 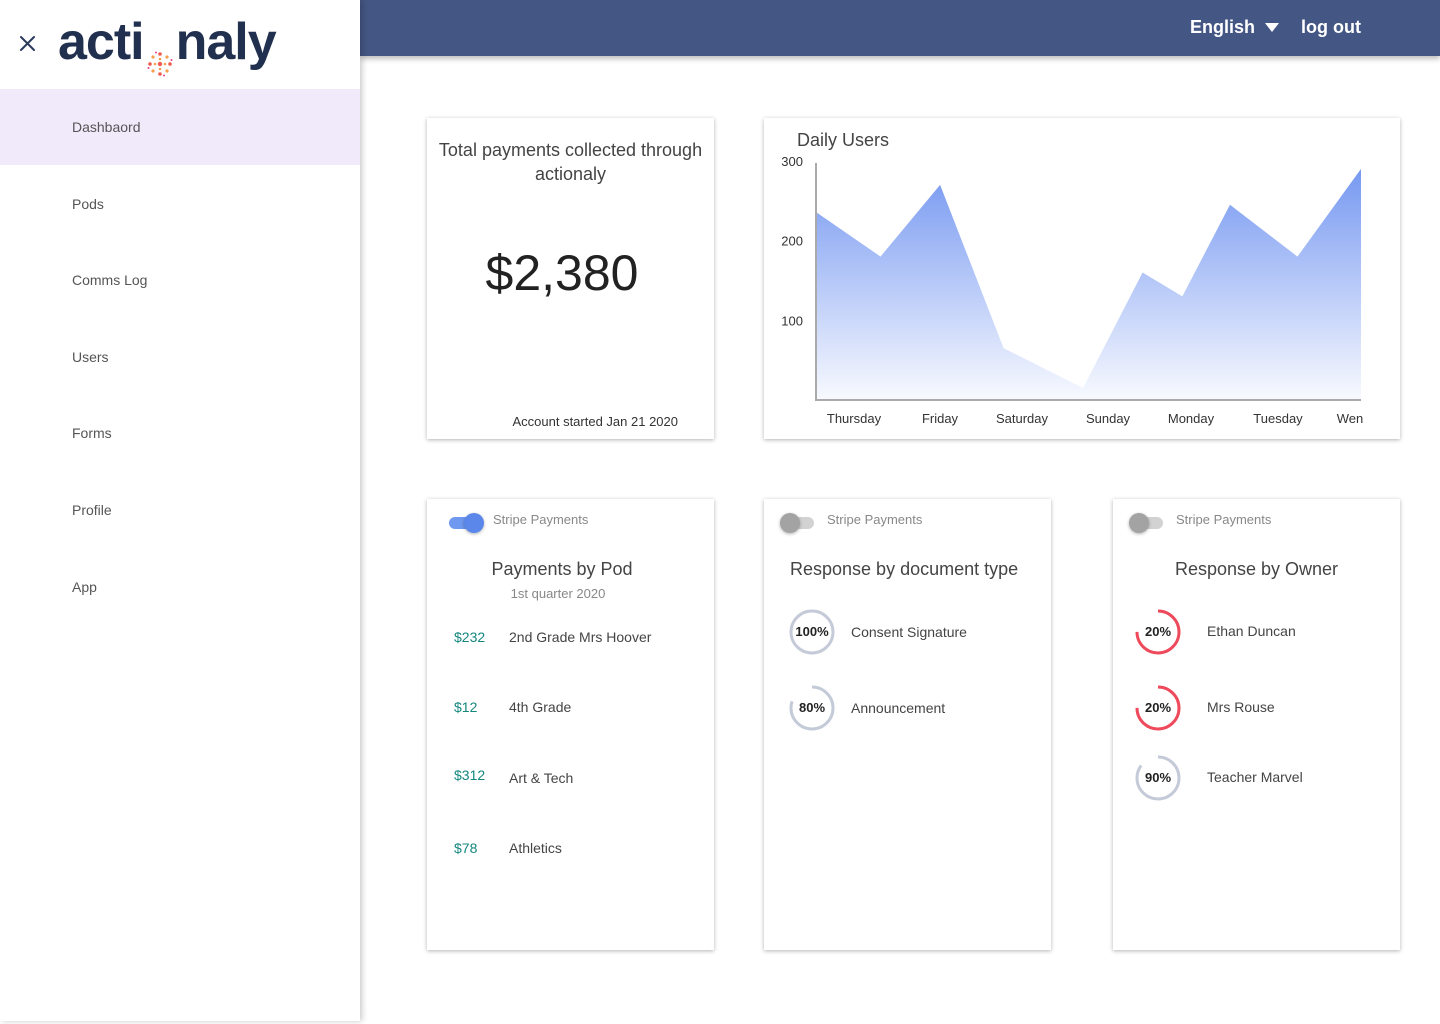 I want to click on document-type-label: Consent Signature, so click(x=909, y=632).